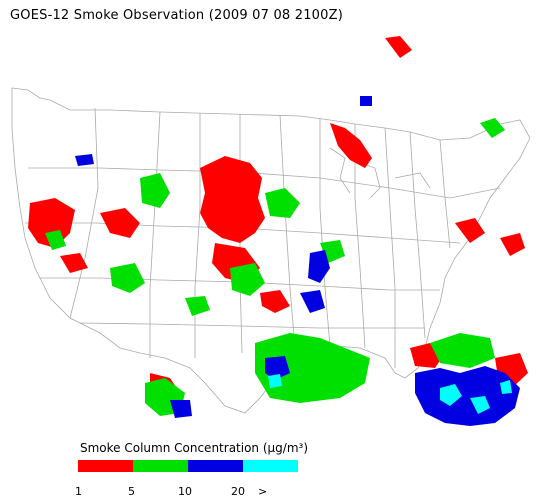 Image resolution: width=540 pixels, height=504 pixels. What do you see at coordinates (185, 491) in the screenshot?
I see `tick-label: 10` at bounding box center [185, 491].